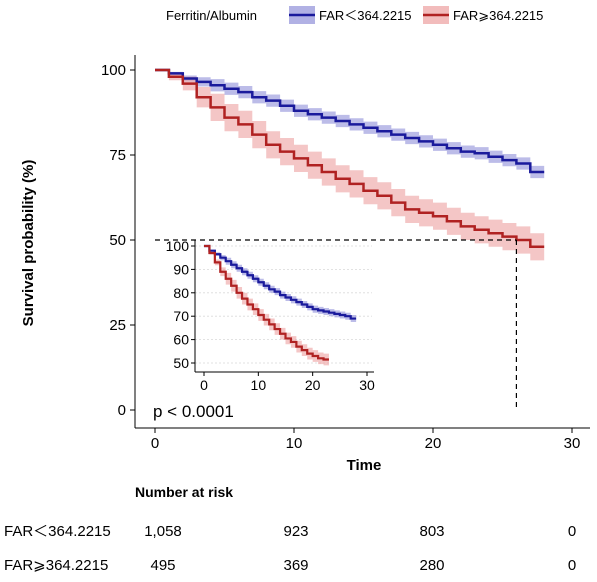  Describe the element at coordinates (211, 15) in the screenshot. I see `legend-title: Ferritin/Albumin` at that location.